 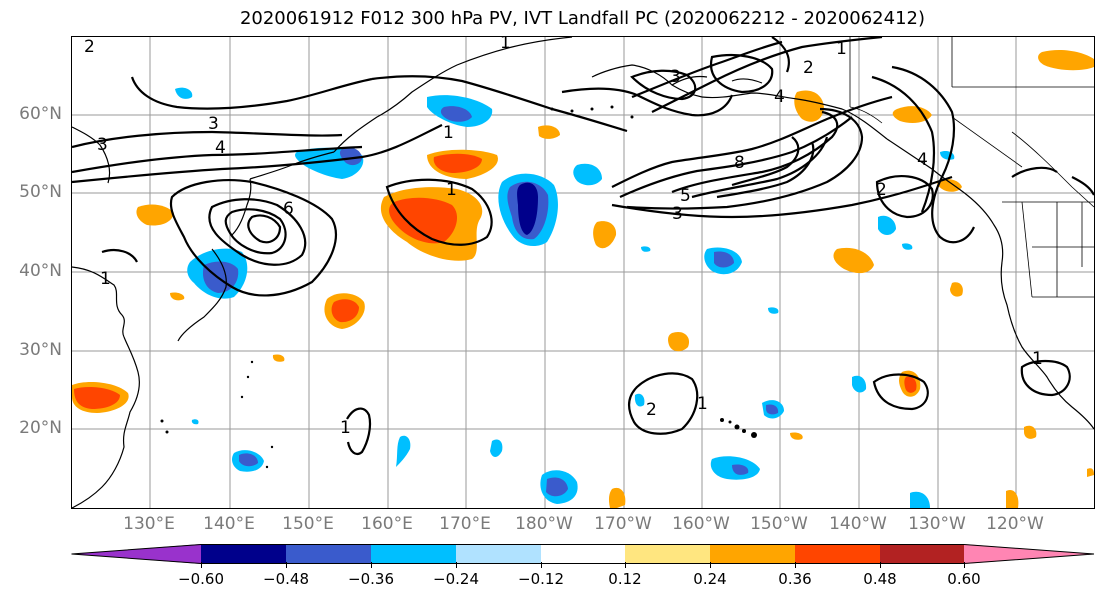 I want to click on contour-label-3-b: 3, so click(x=102, y=145).